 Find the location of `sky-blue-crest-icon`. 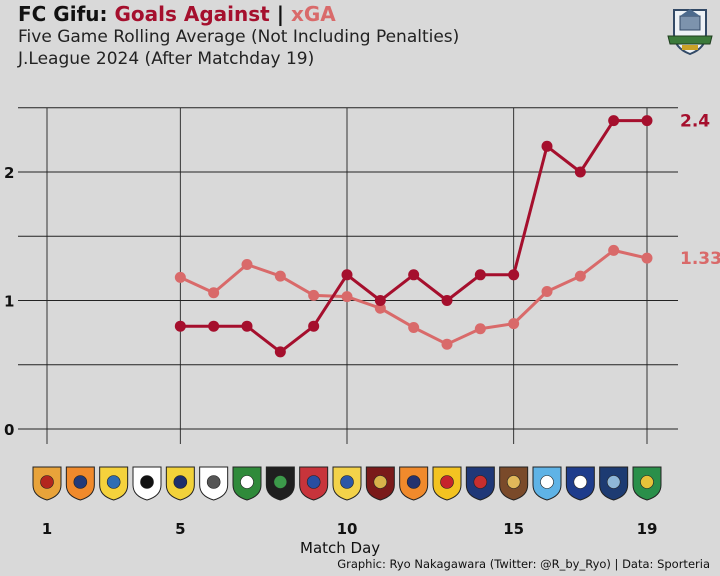

sky-blue-crest-icon is located at coordinates (547, 483).